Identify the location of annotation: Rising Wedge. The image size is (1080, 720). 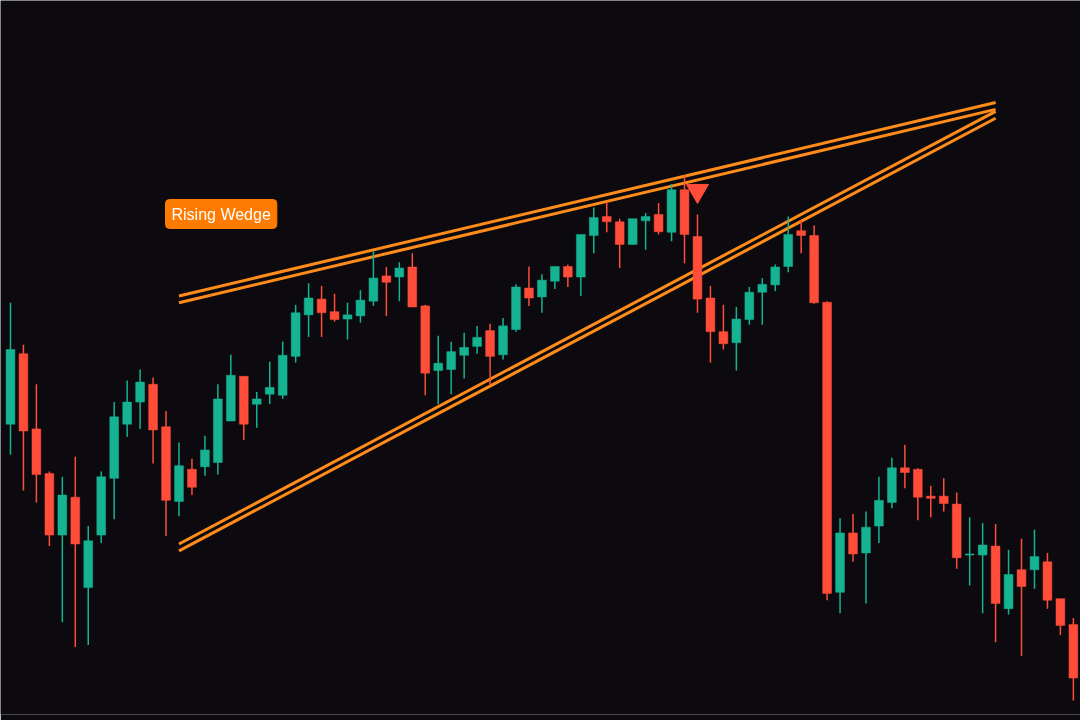
(221, 214).